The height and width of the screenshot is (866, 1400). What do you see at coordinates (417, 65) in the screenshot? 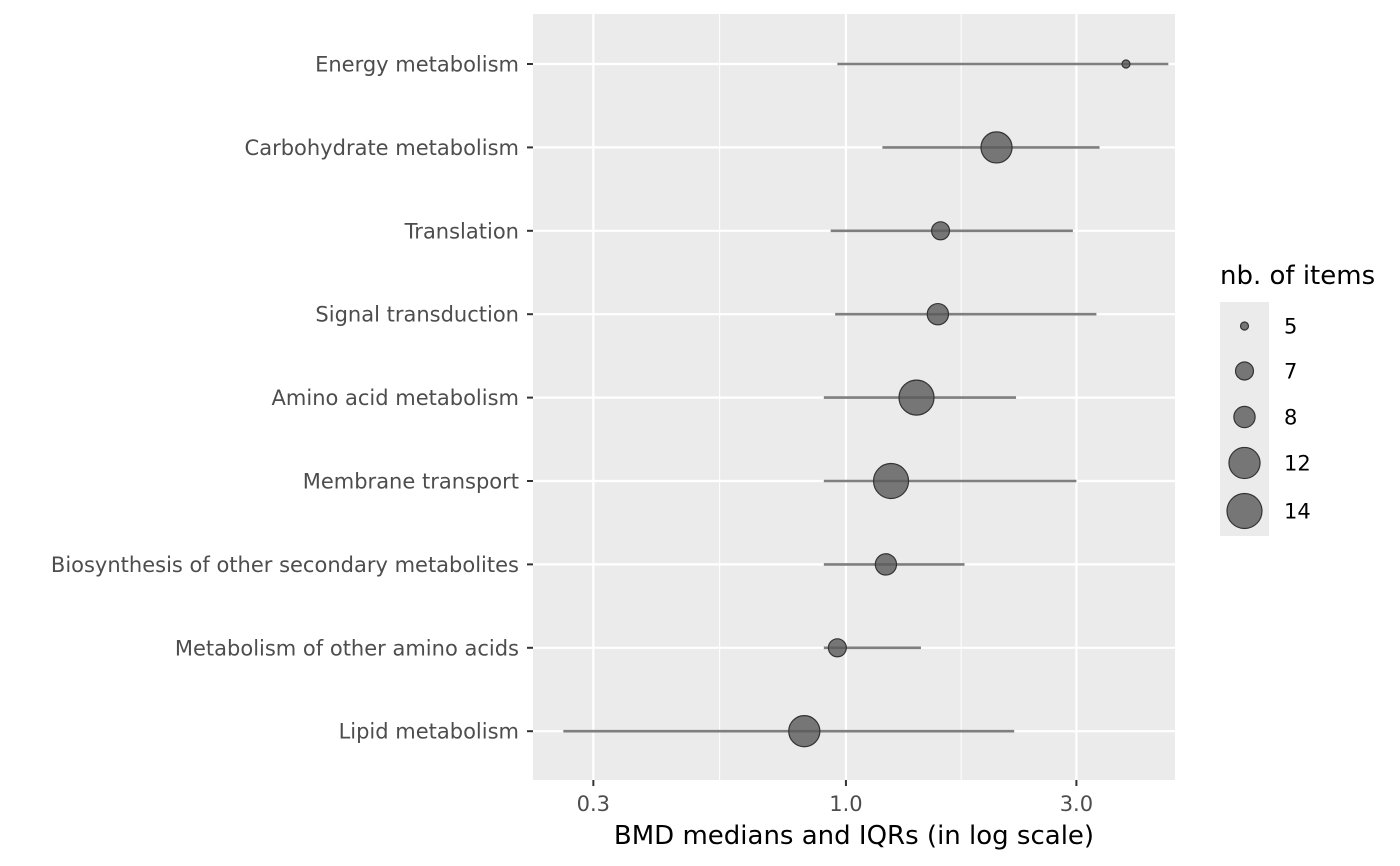
I see `y-tick-label: Energy metabolism` at bounding box center [417, 65].